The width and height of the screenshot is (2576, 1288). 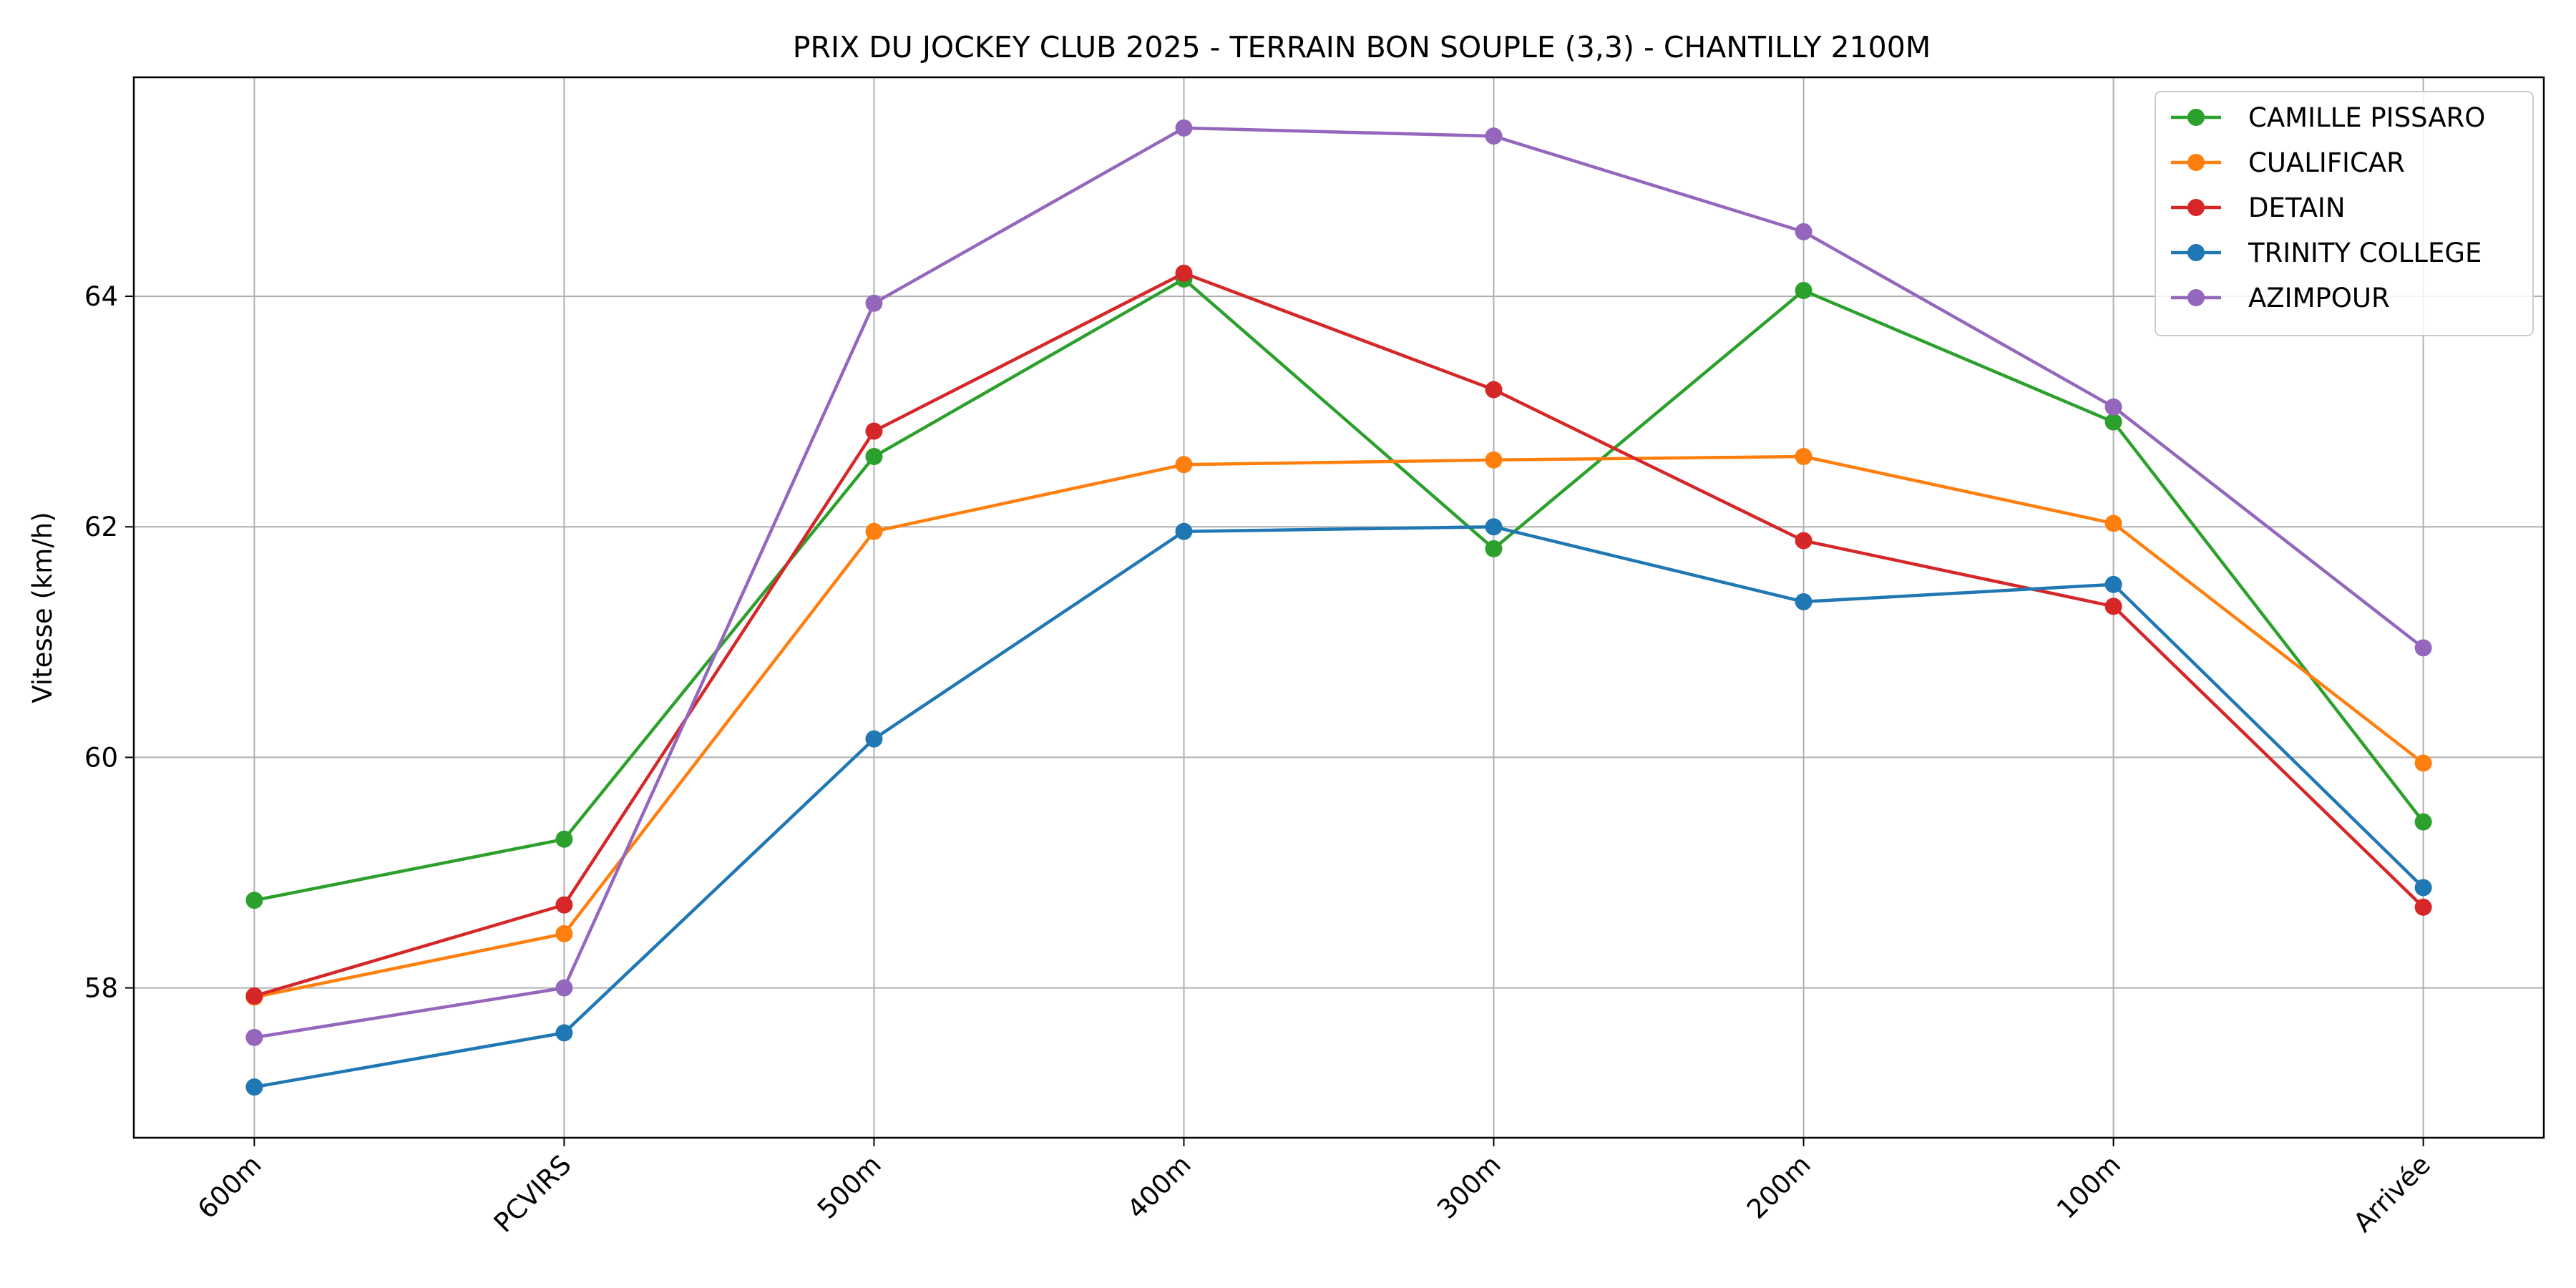 I want to click on y-tick-label: 60, so click(x=101, y=757).